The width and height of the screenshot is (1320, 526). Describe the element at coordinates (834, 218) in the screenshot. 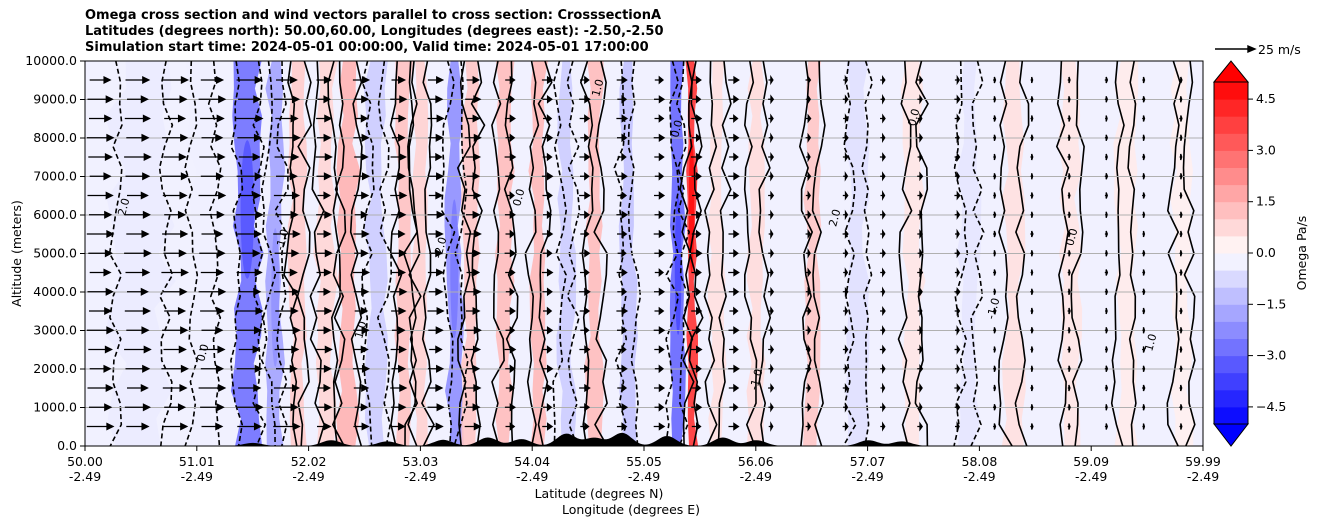

I see `contour-label: 2.0` at that location.